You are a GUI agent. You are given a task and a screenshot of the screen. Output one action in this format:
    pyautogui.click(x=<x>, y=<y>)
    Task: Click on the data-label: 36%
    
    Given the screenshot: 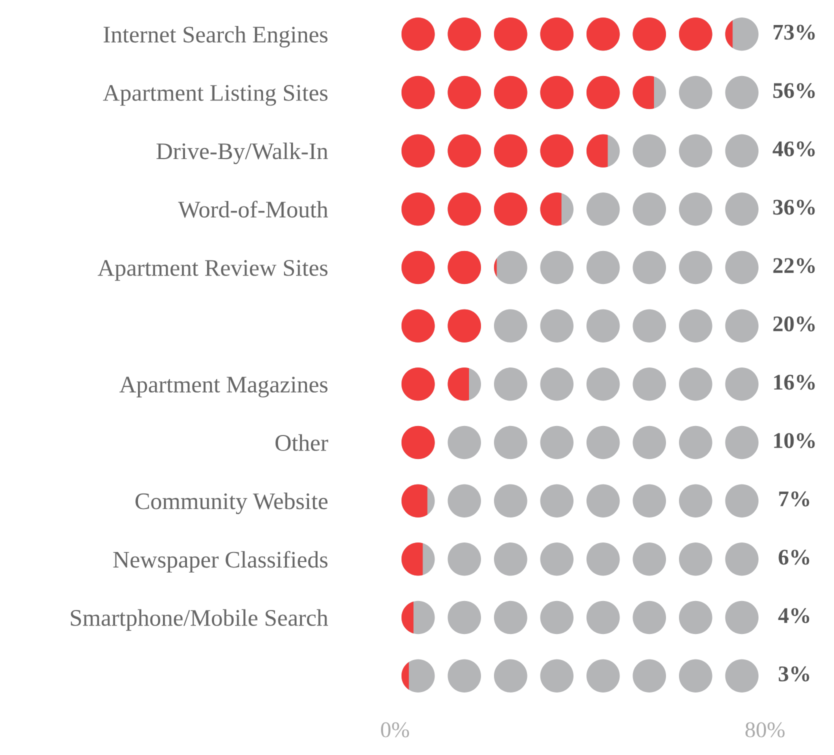 What is the action you would take?
    pyautogui.click(x=794, y=207)
    